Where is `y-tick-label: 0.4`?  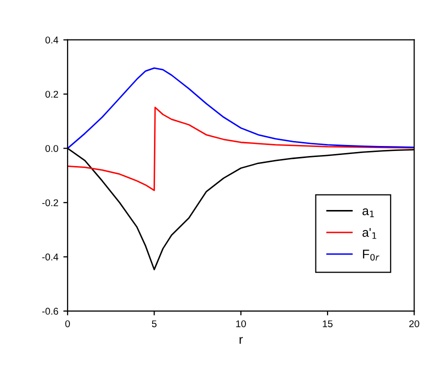 y-tick-label: 0.4 is located at coordinates (51, 40).